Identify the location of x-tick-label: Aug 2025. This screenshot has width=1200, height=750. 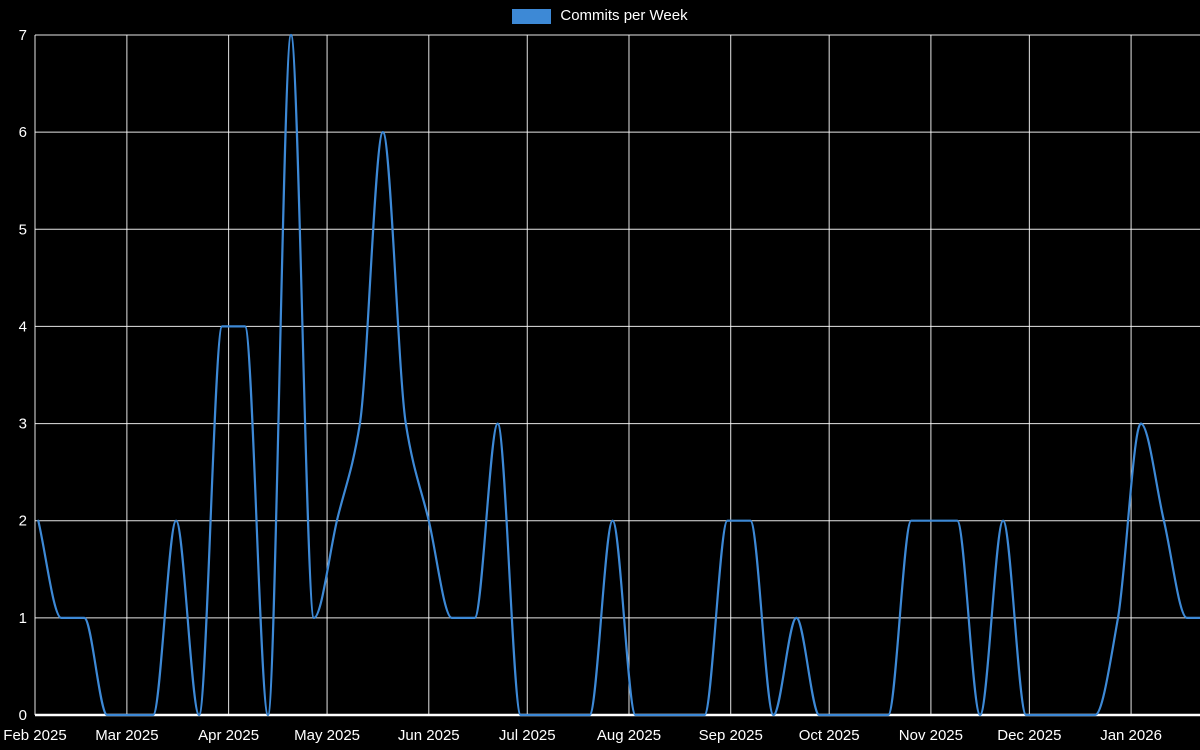
(629, 735).